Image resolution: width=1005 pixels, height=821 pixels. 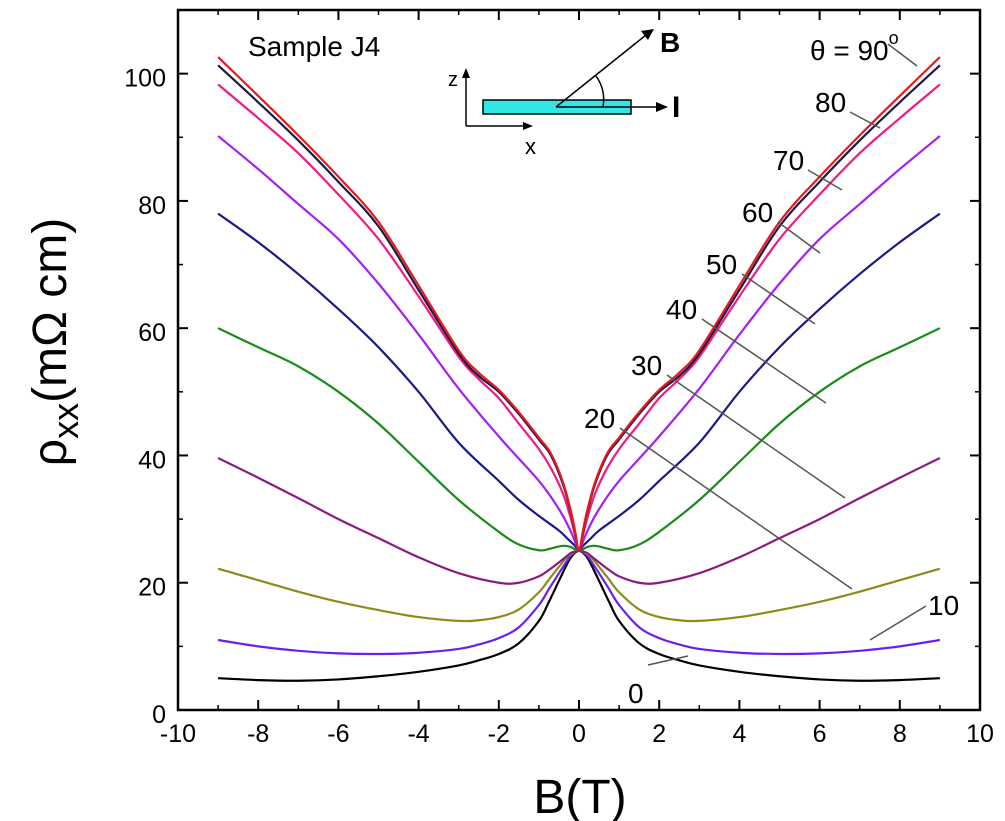 I want to click on y-axis-title-unit: (mΩ cm), so click(x=50, y=310).